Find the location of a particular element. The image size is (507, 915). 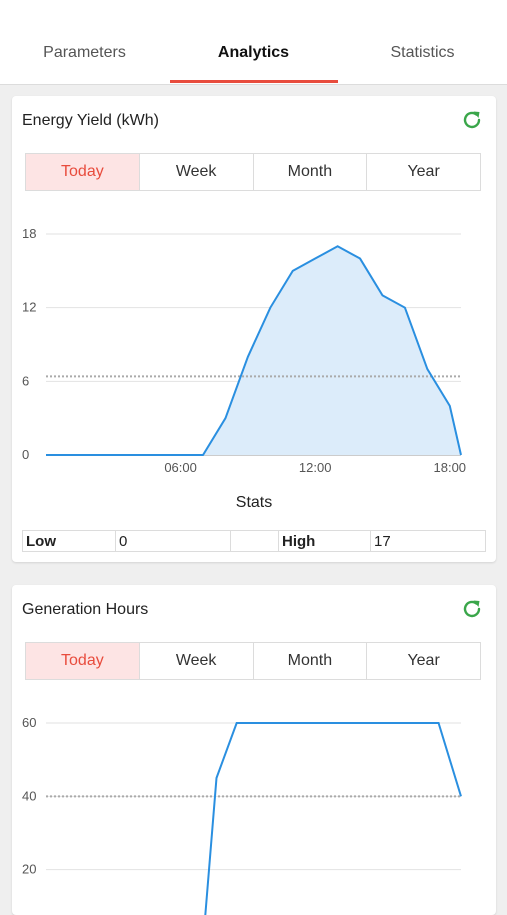

stats-low-value: 0 is located at coordinates (173, 541).